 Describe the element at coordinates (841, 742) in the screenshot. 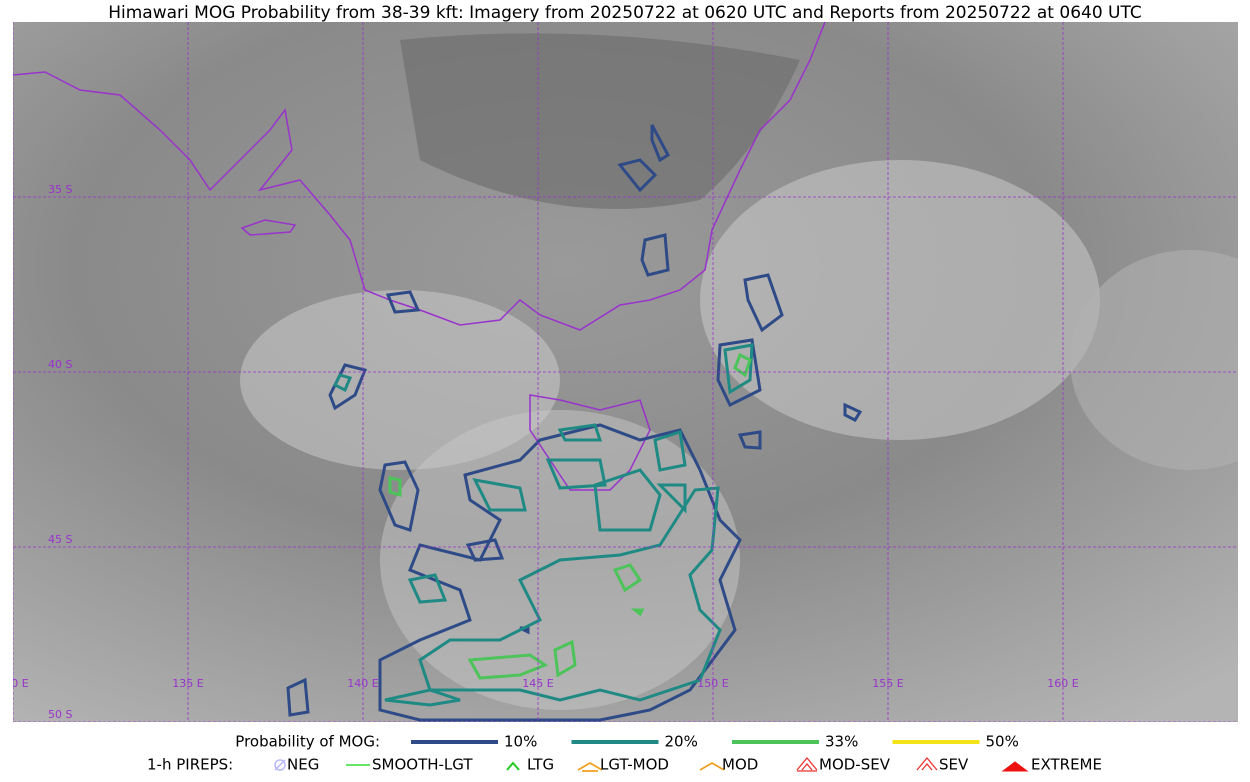

I see `legend-text: 33%` at that location.